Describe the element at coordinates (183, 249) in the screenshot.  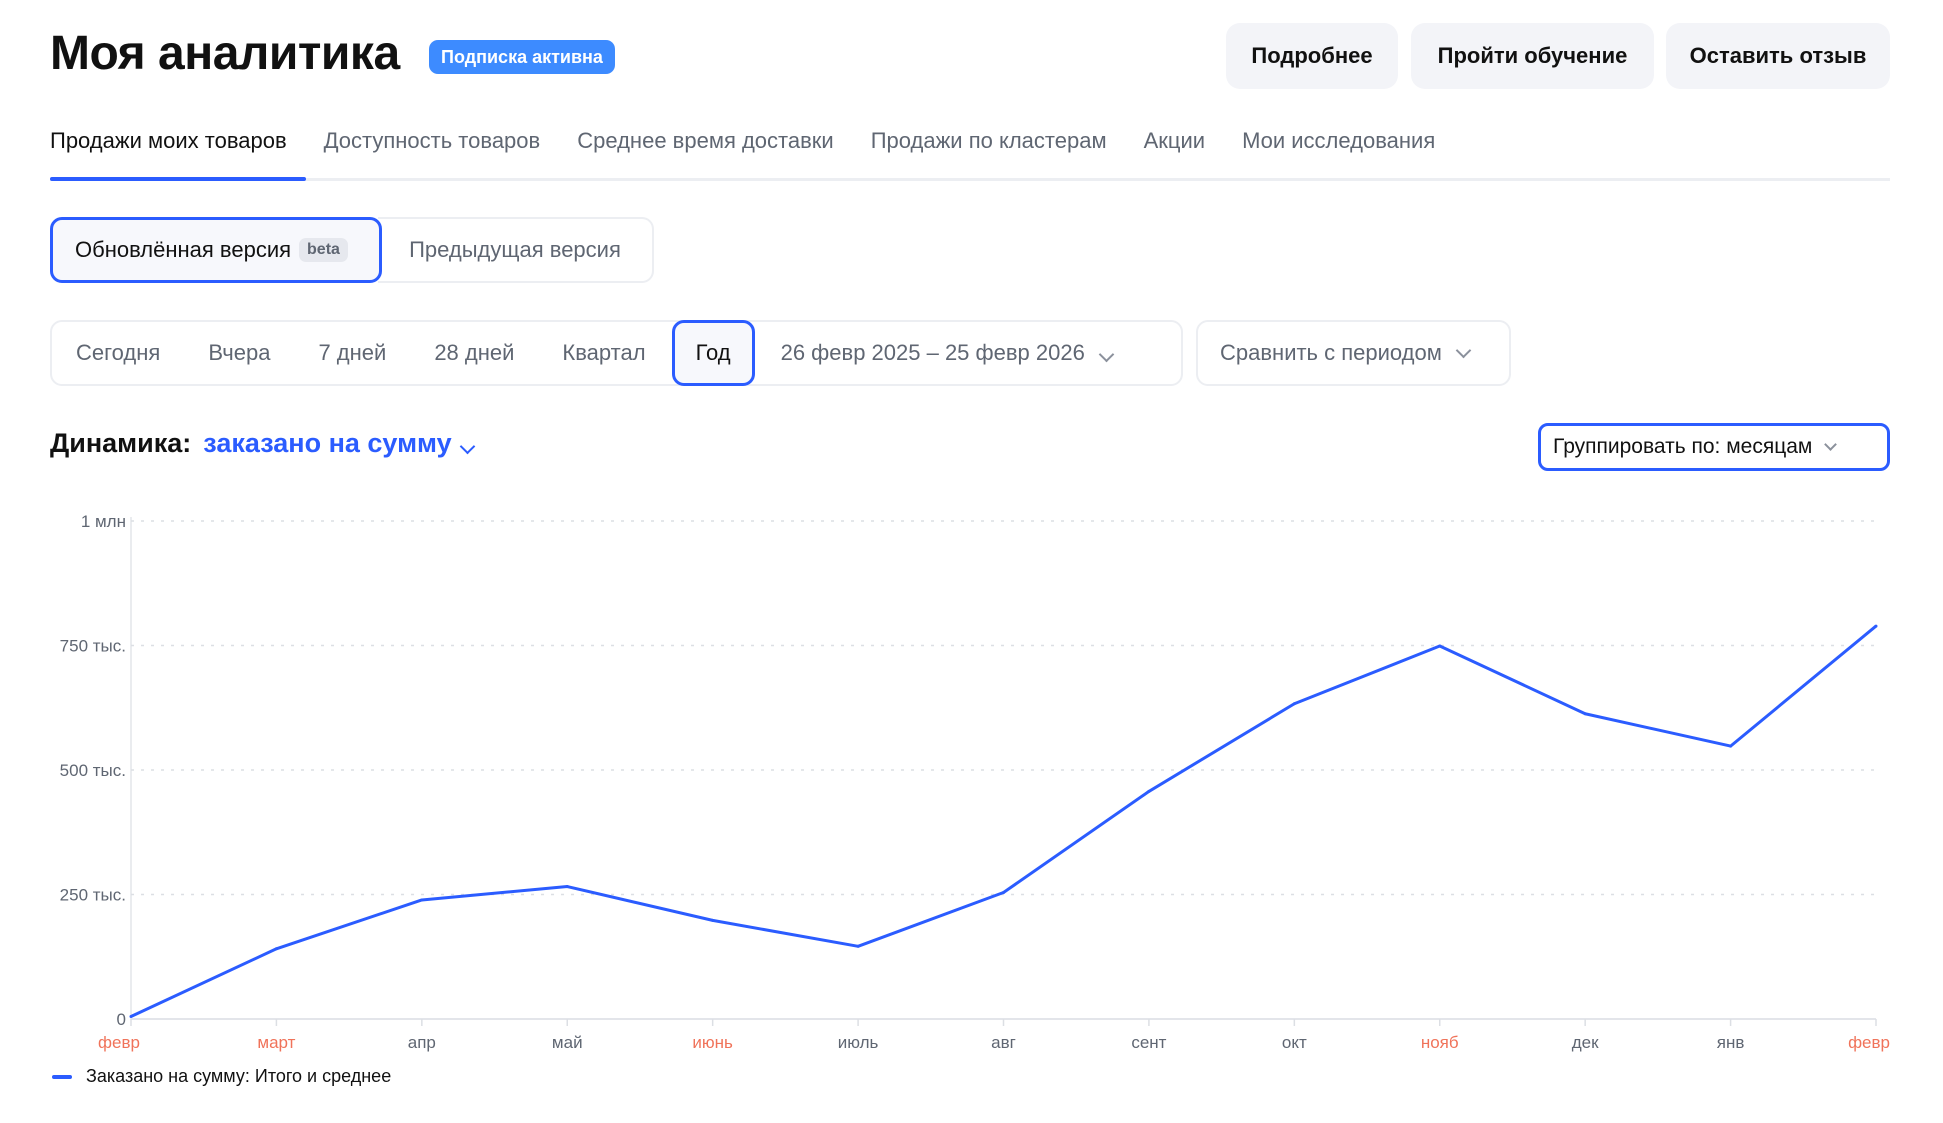
I see `new-version-label: Обновлённая версия` at that location.